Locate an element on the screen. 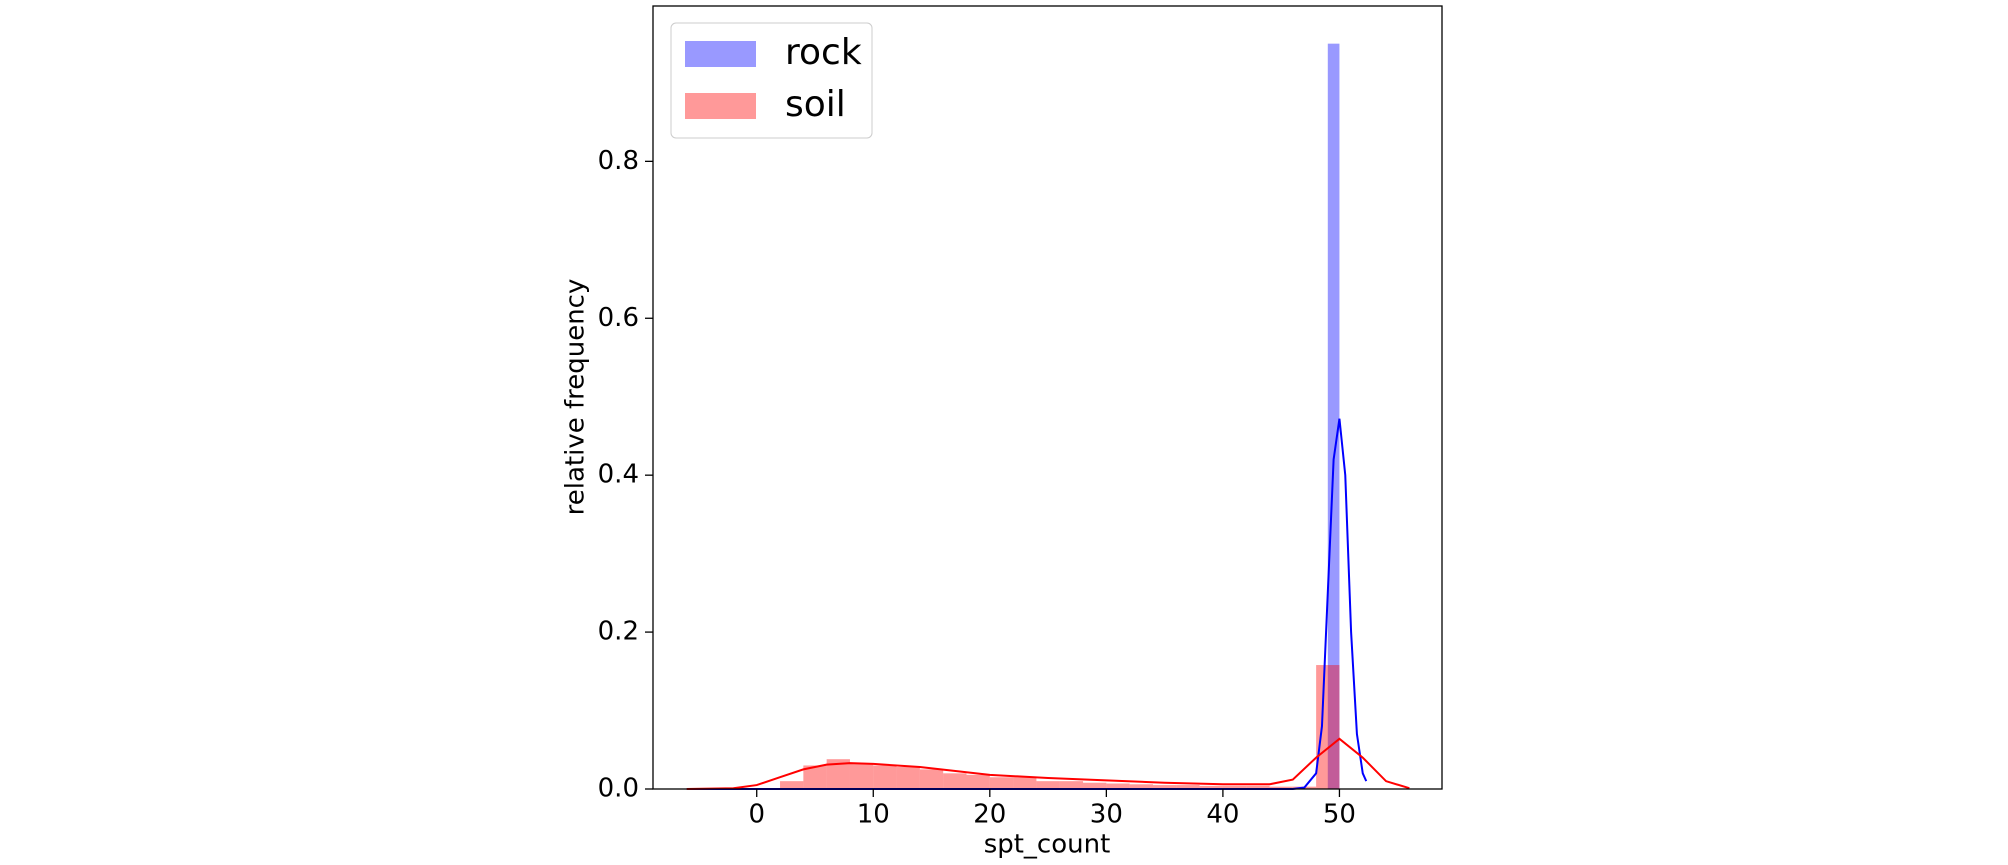  x-tick-label: 0 is located at coordinates (756, 815).